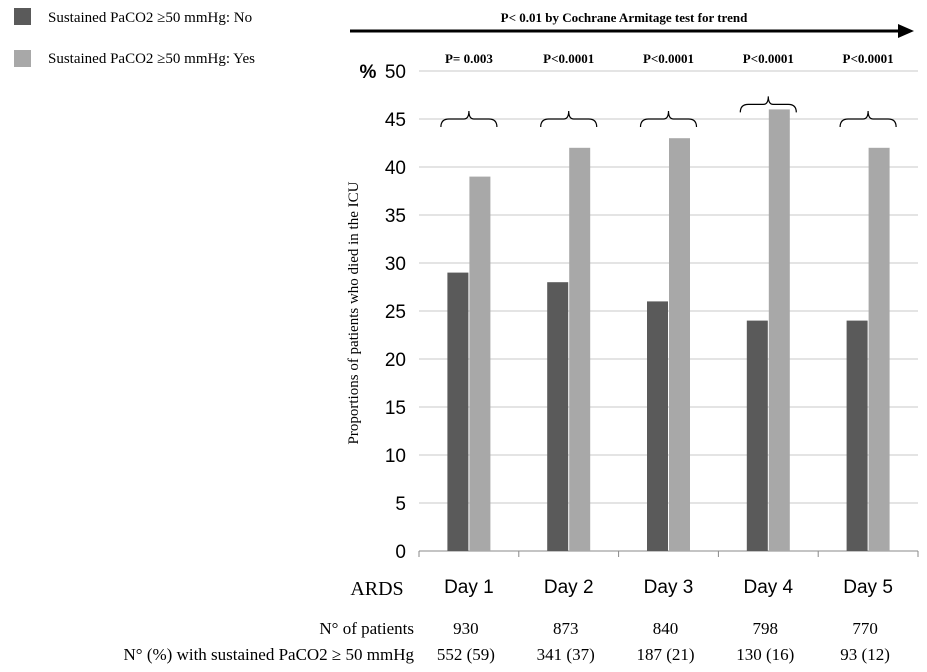 Image resolution: width=927 pixels, height=672 pixels. What do you see at coordinates (395, 360) in the screenshot?
I see `y-tick-label: 20` at bounding box center [395, 360].